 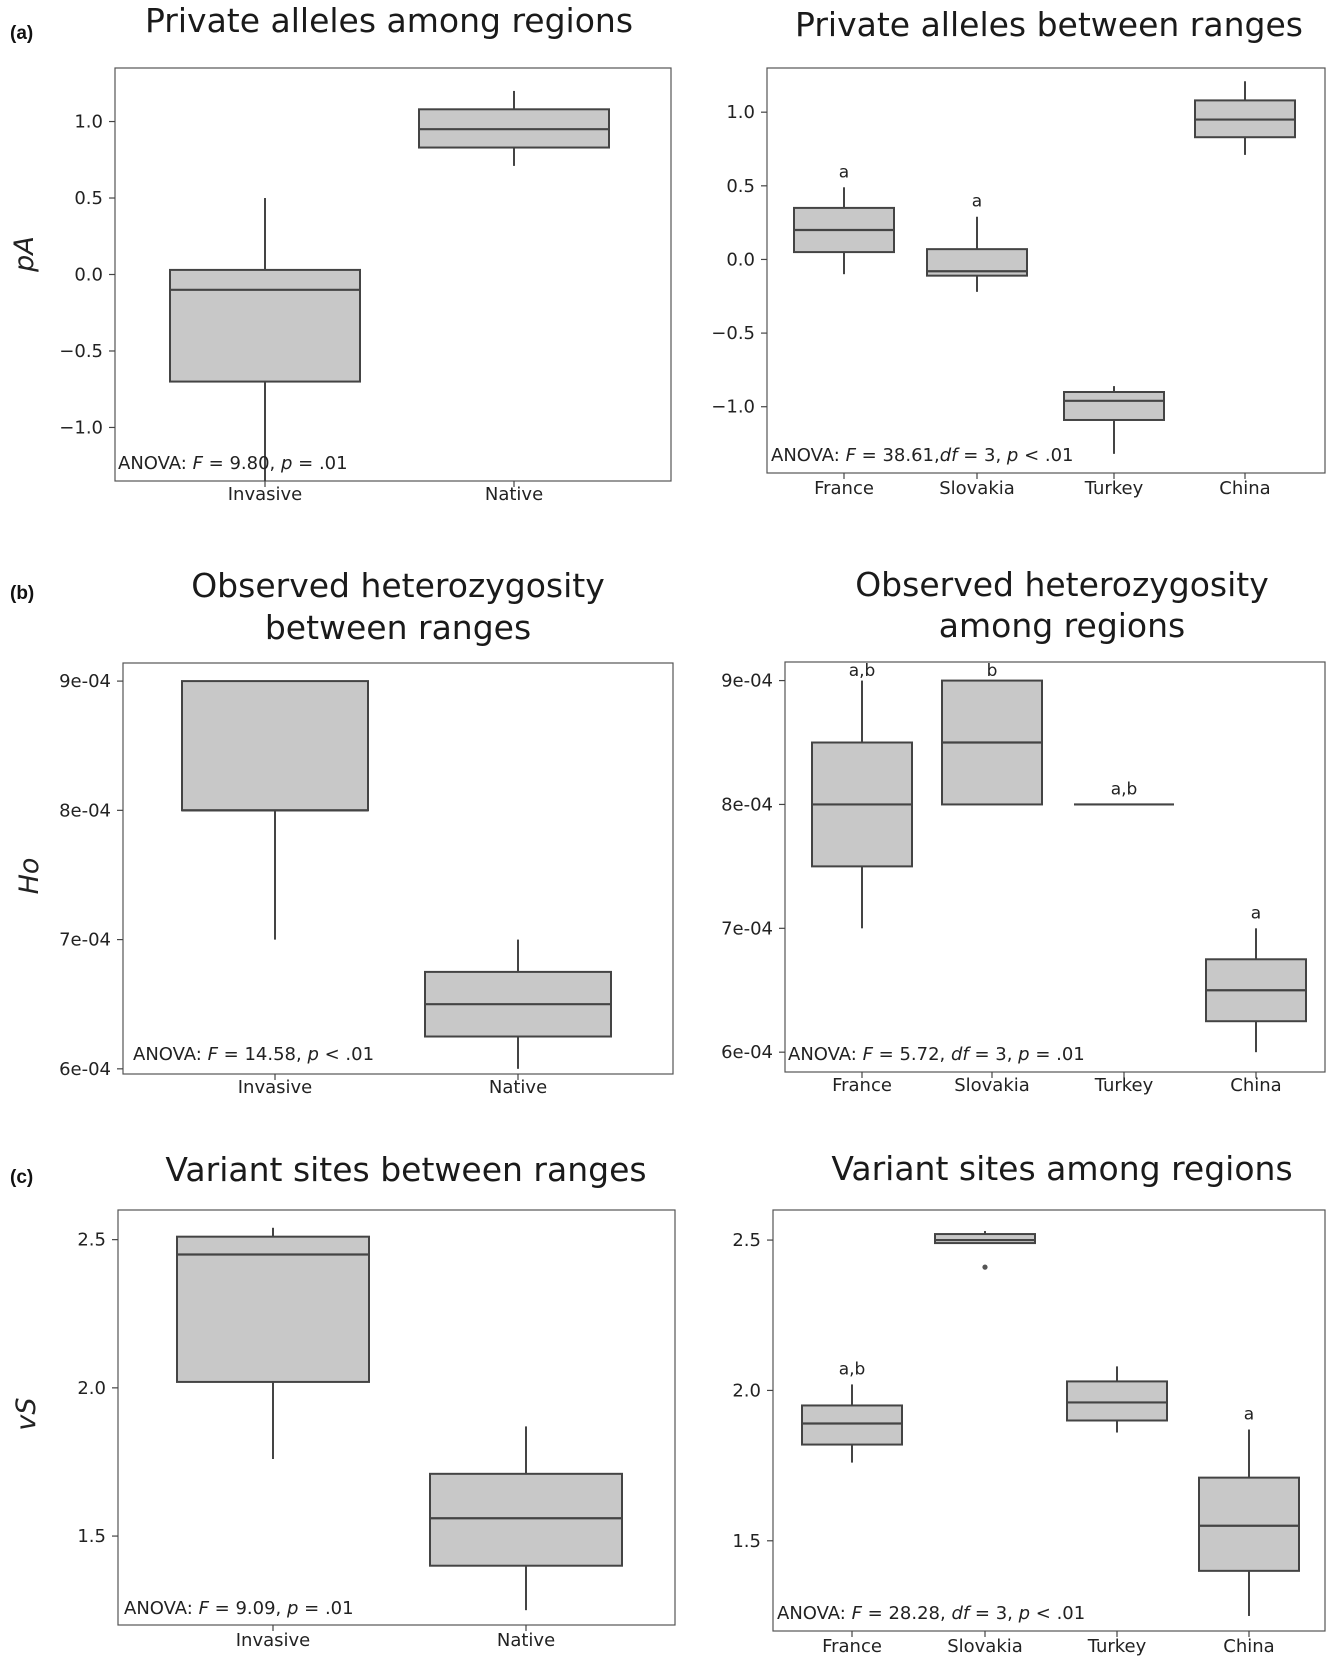 I want to click on y-tick-label: 7e-04, so click(x=747, y=928).